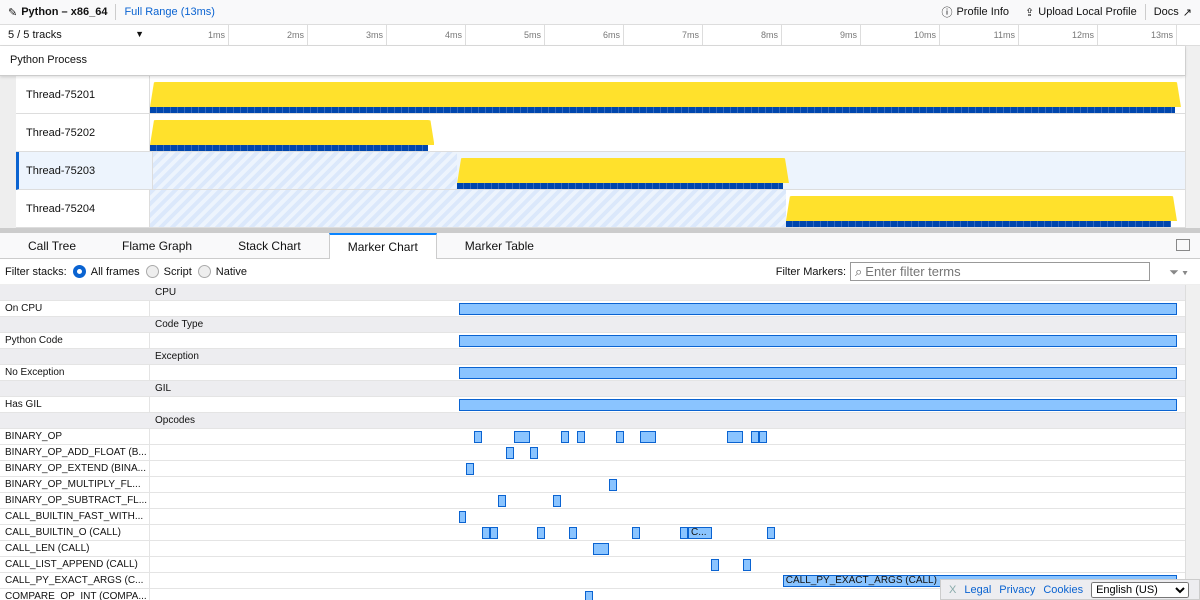 The image size is (1200, 600). Describe the element at coordinates (269, 246) in the screenshot. I see `tab-stack-chart: Stack Chart` at that location.